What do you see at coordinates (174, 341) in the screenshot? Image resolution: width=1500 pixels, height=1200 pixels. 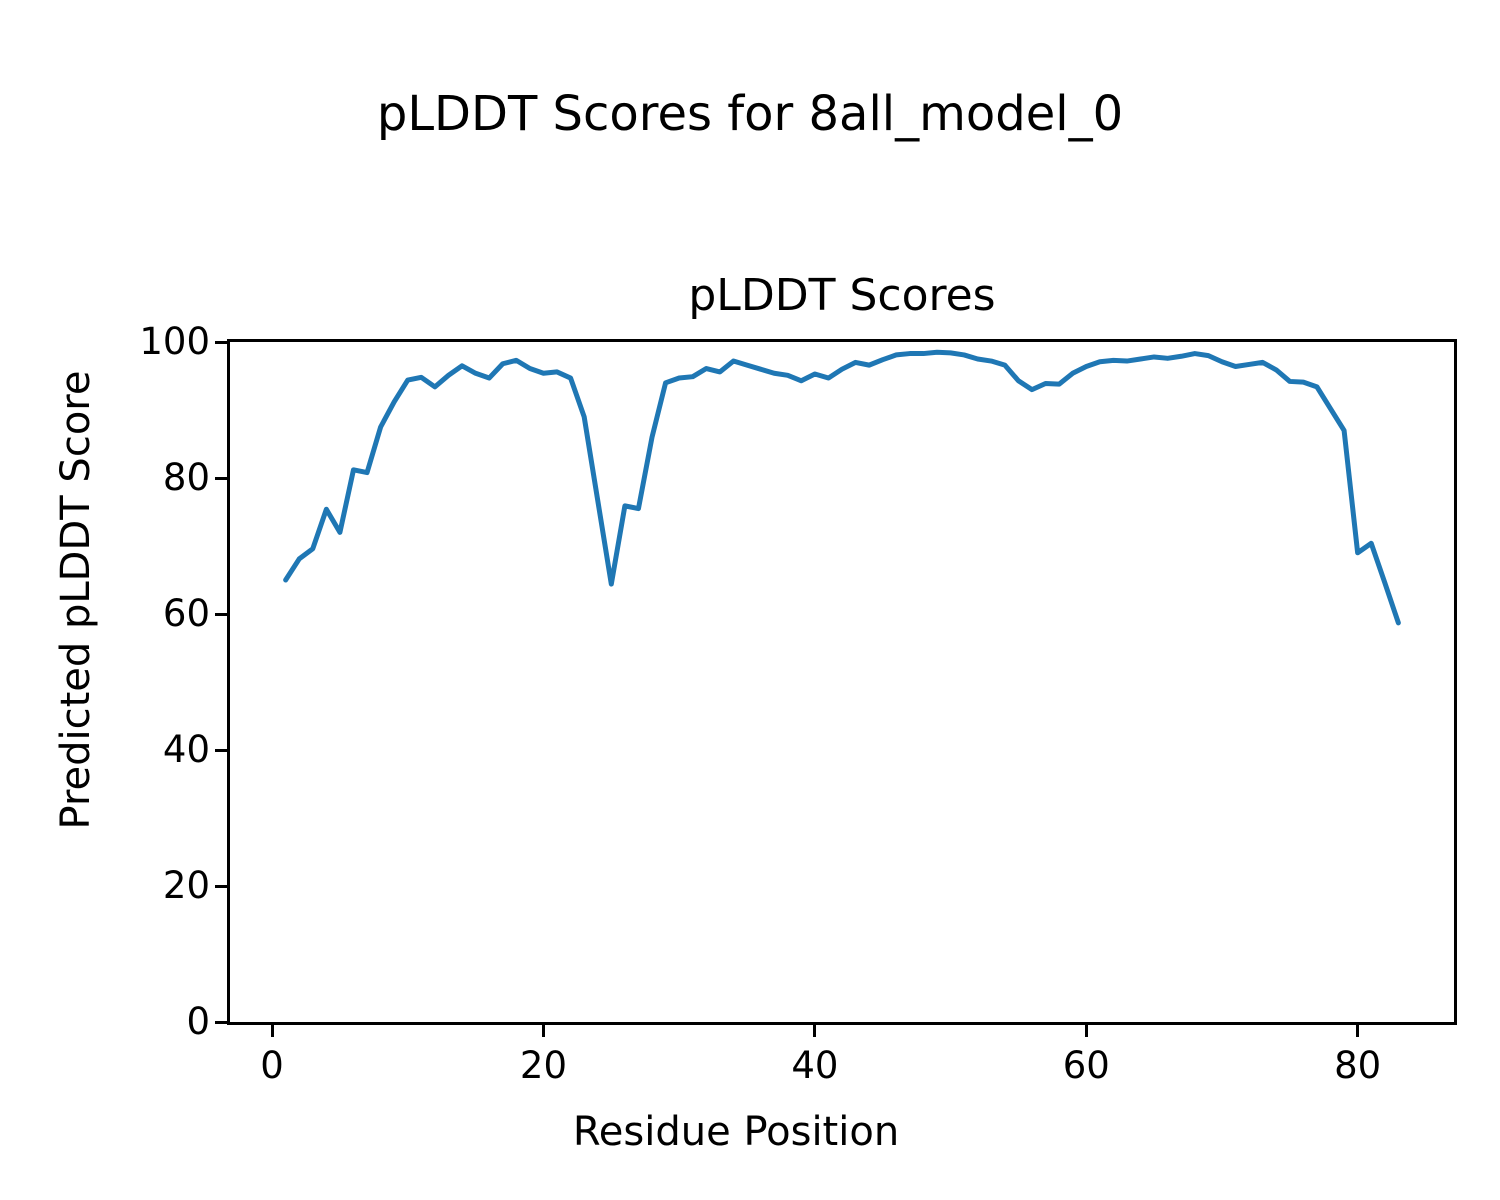 I see `y-tick-label-100: 100` at bounding box center [174, 341].